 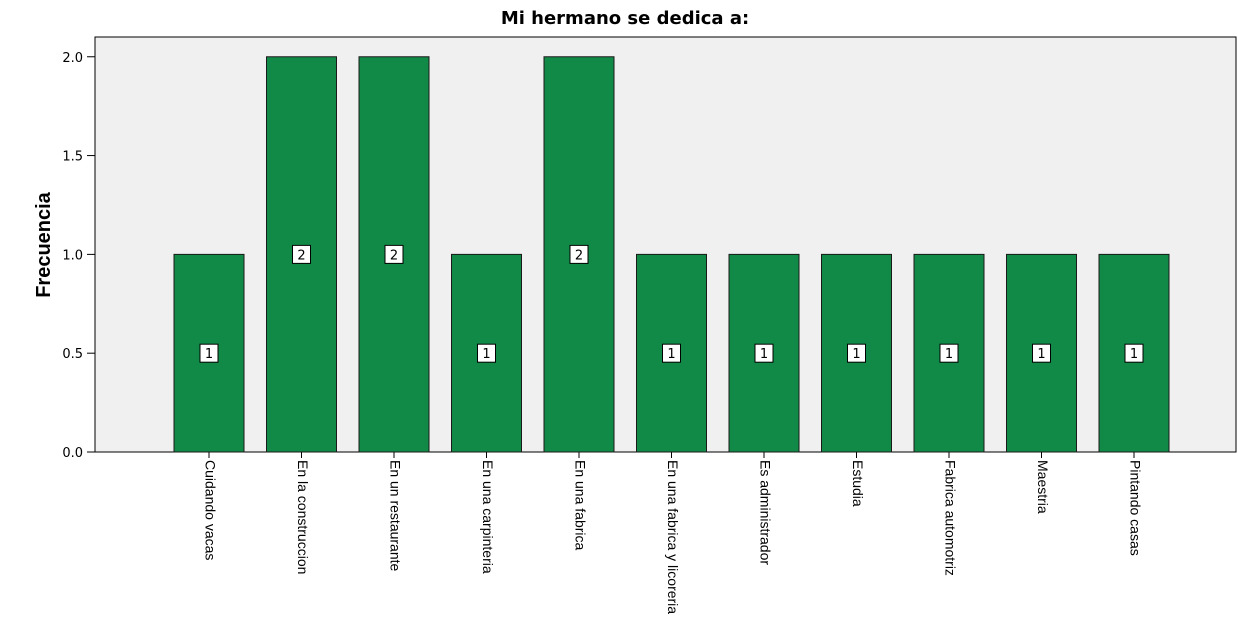 I want to click on x-tick-label: Fabrica automotriz, so click(x=950, y=518).